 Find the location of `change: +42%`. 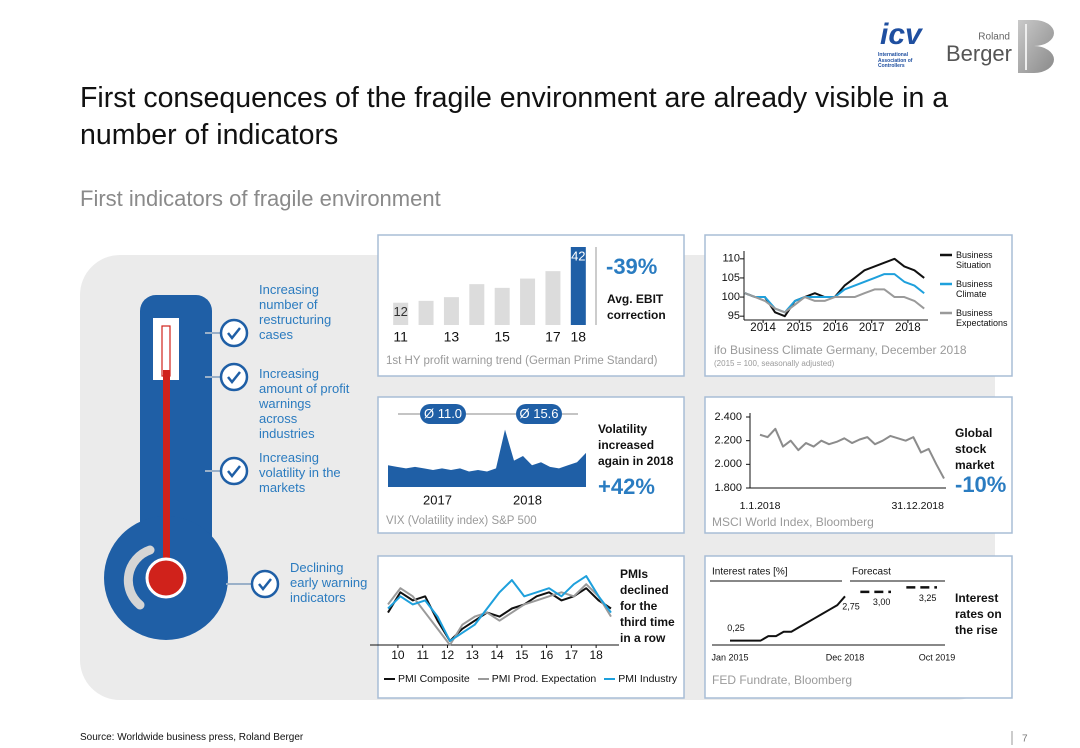

change: +42% is located at coordinates (626, 486).